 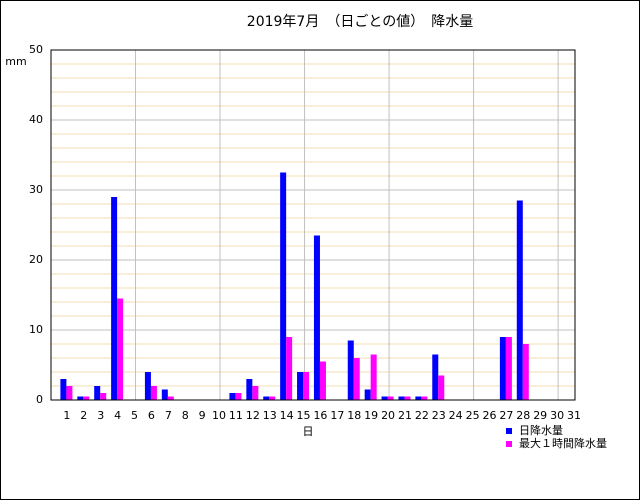 I want to click on x-tick-label: 11, so click(x=236, y=415).